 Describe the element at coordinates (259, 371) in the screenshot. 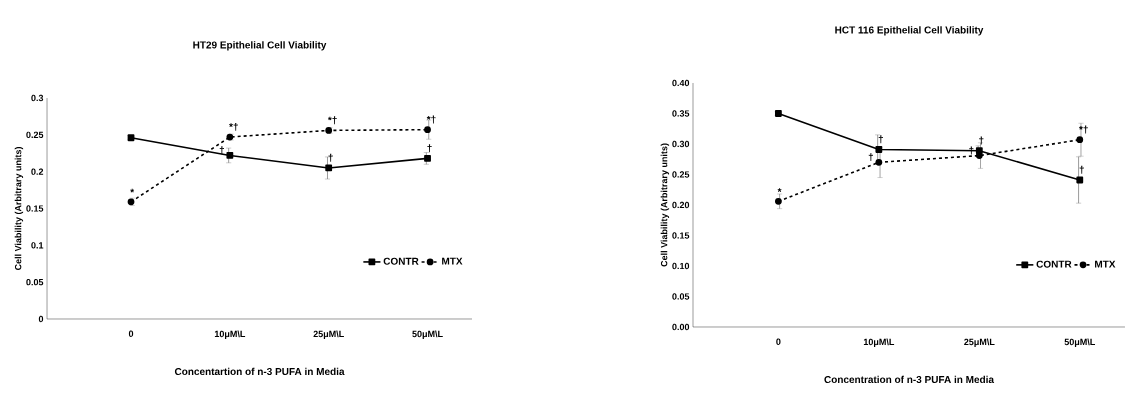

I see `x-axis-title: Concentartion of n-3 PUFA in Media` at that location.